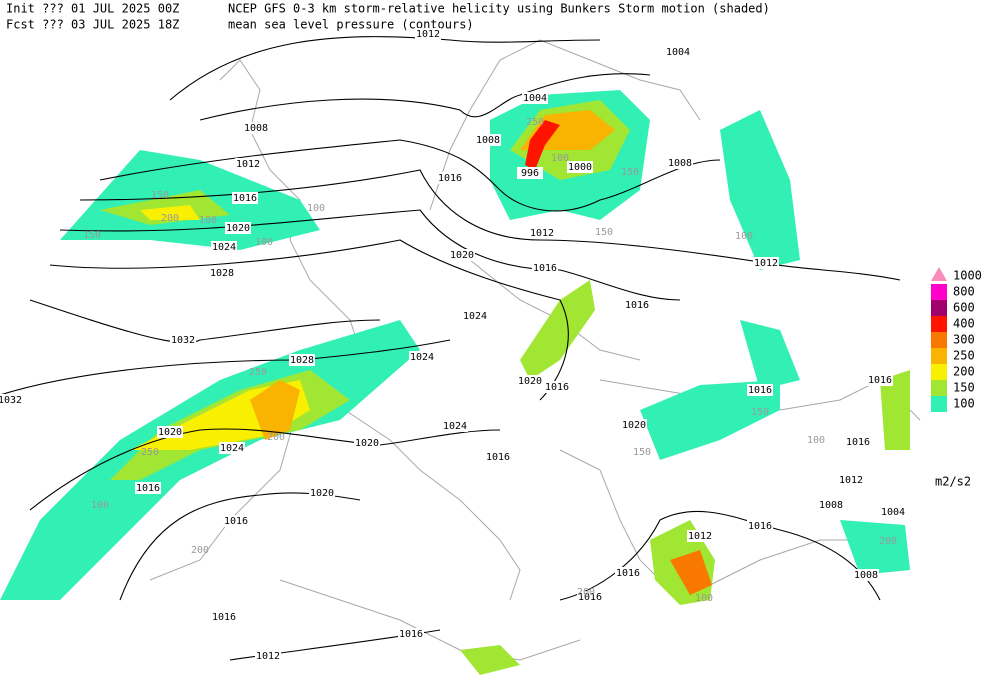  Describe the element at coordinates (967, 276) in the screenshot. I see `legend-label: 1000` at that location.